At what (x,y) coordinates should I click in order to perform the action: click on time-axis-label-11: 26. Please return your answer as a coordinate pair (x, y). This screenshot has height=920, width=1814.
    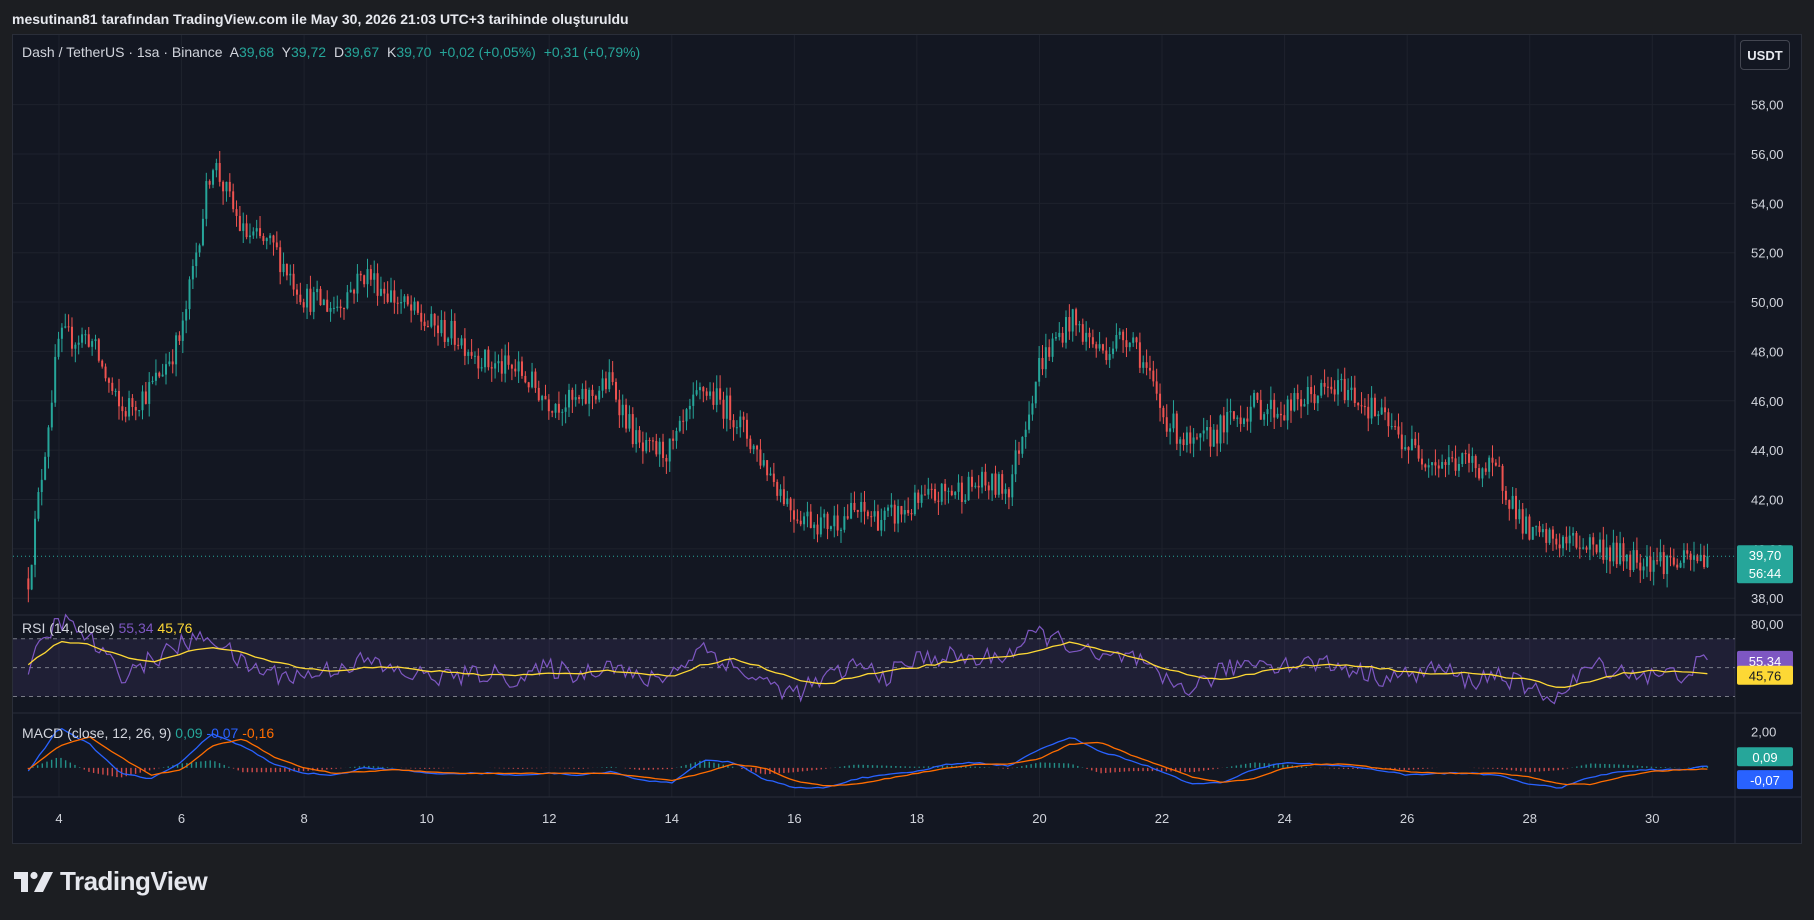
    Looking at the image, I should click on (1407, 818).